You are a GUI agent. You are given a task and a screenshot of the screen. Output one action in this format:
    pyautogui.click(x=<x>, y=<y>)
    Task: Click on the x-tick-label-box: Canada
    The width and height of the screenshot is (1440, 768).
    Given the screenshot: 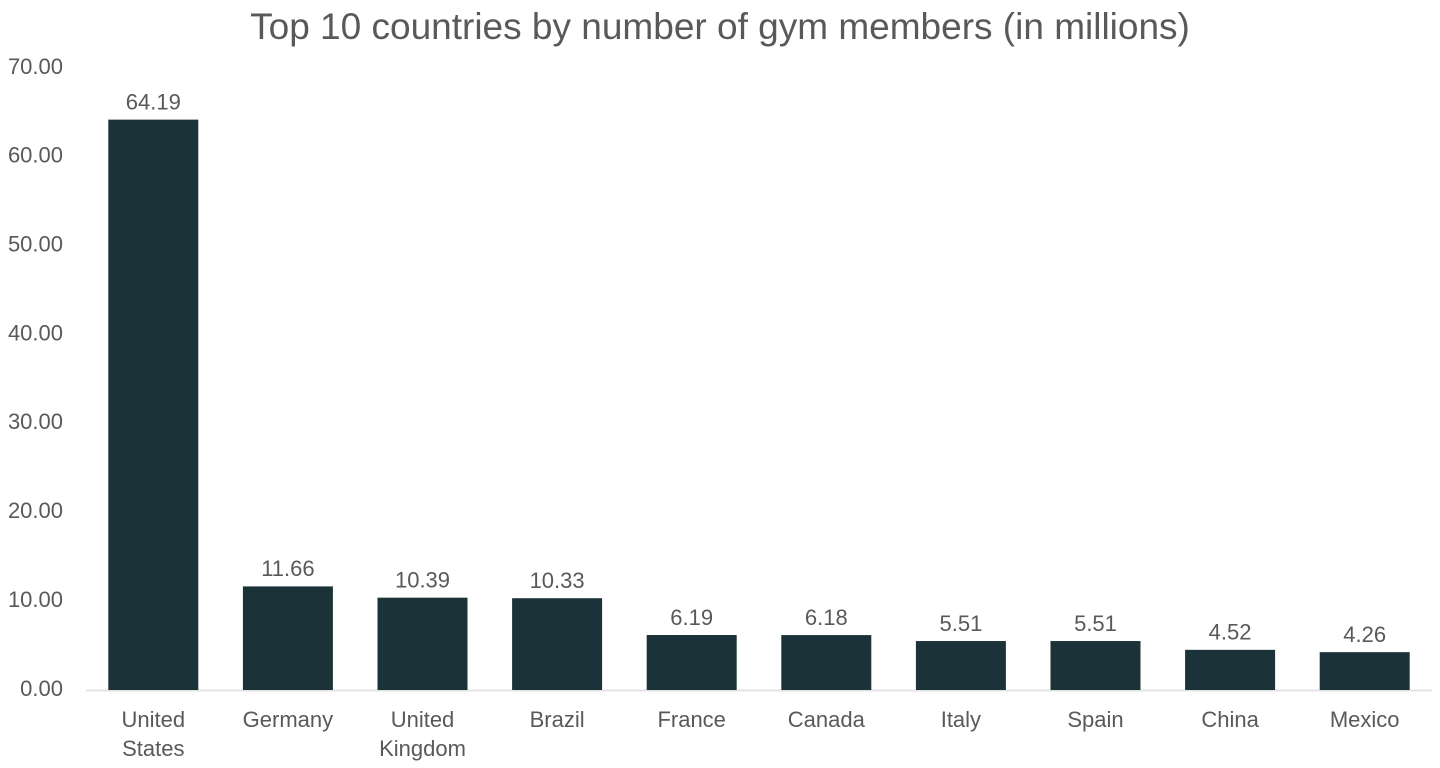 What is the action you would take?
    pyautogui.click(x=826, y=719)
    